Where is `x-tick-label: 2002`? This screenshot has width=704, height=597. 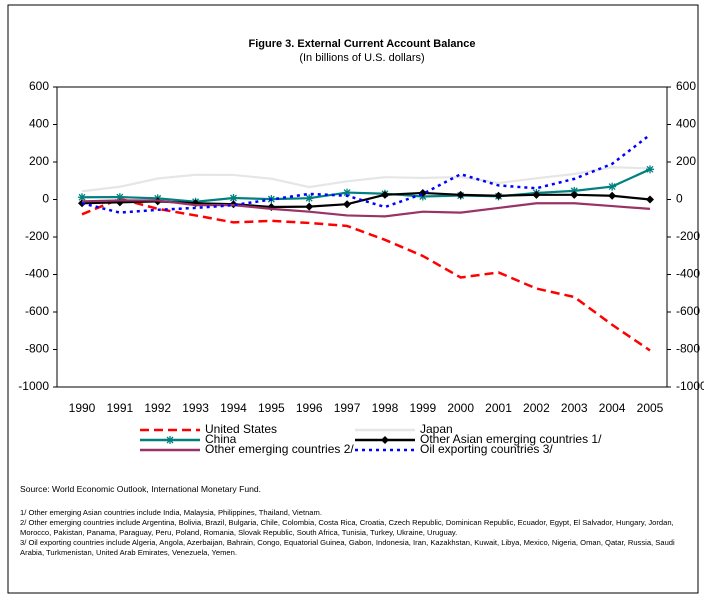
x-tick-label: 2002 is located at coordinates (536, 408).